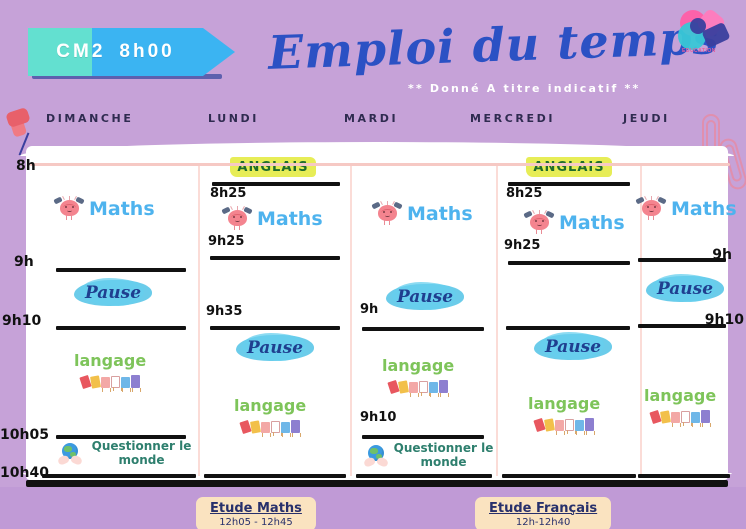 The height and width of the screenshot is (529, 746). Describe the element at coordinates (275, 313) in the screenshot. I see `day-column-lundi: 8h25 9h25 9h35 ANGLAIS Maths Pause langage` at that location.